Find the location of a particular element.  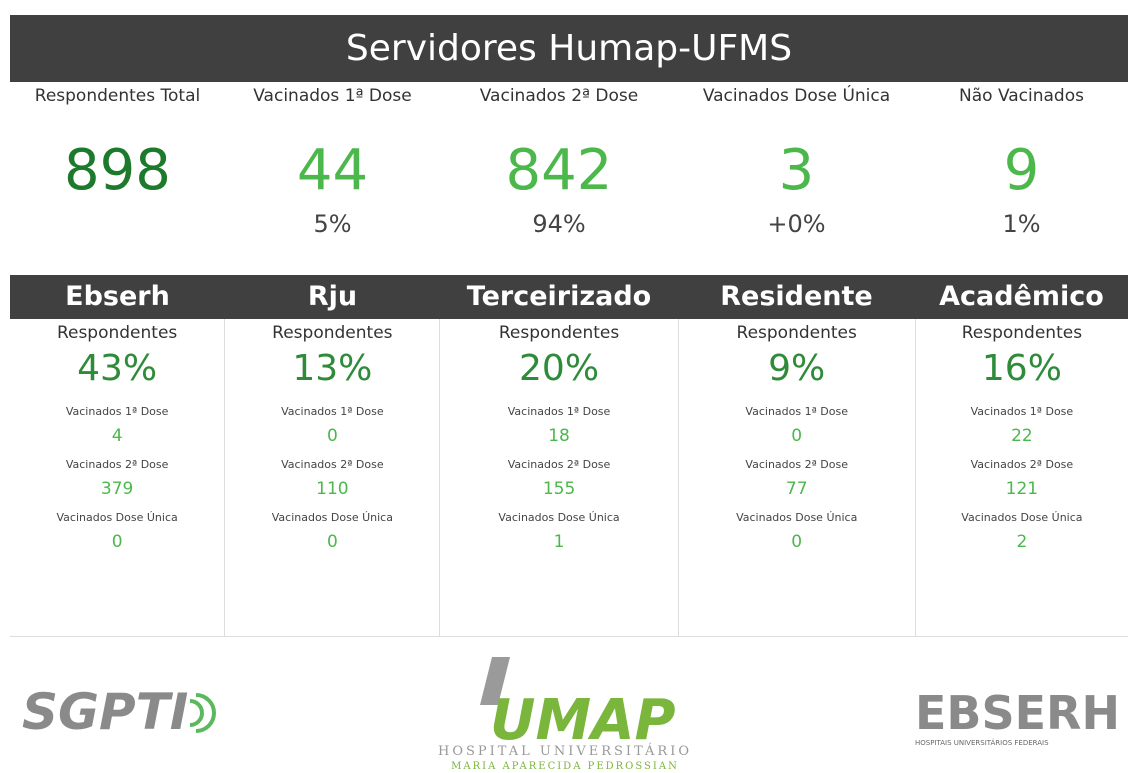

summary-value: 842 is located at coordinates (559, 170).